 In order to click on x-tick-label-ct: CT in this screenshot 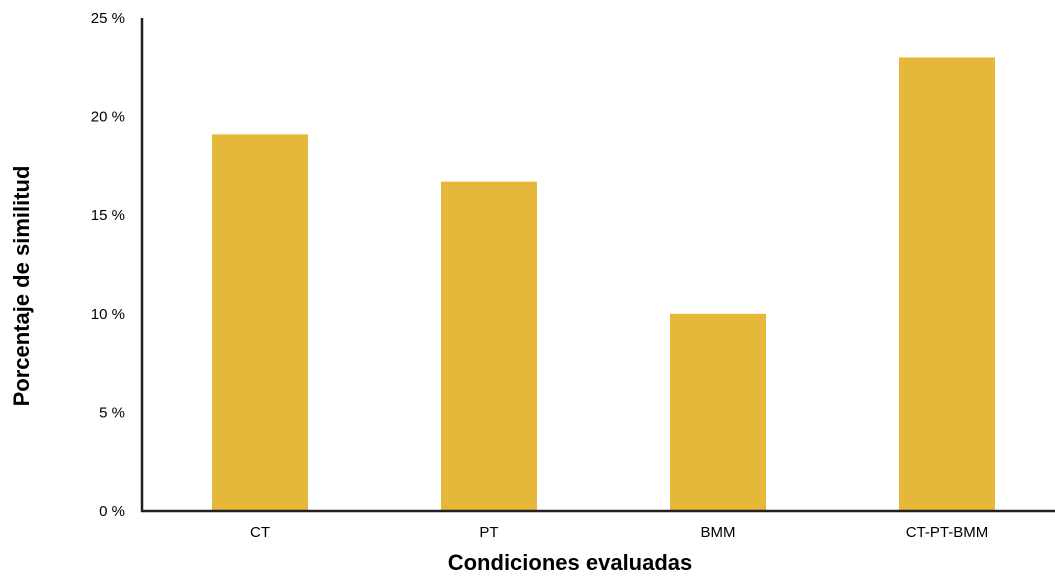, I will do `click(260, 532)`.